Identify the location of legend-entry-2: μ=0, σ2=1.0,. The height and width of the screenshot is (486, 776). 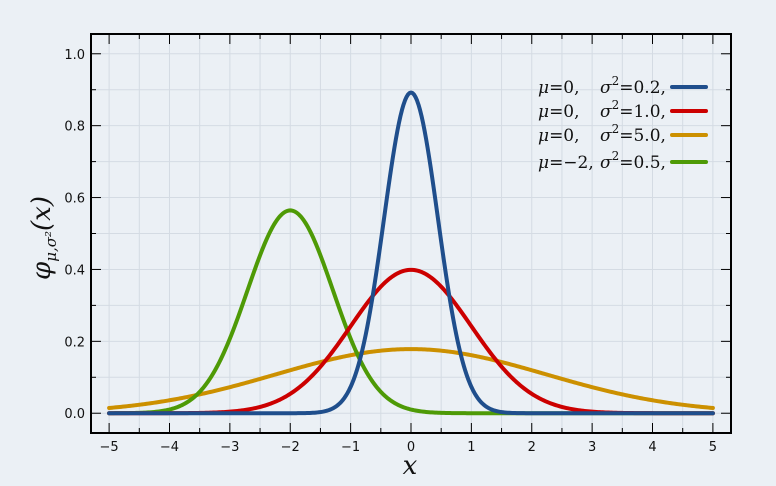
(623, 110).